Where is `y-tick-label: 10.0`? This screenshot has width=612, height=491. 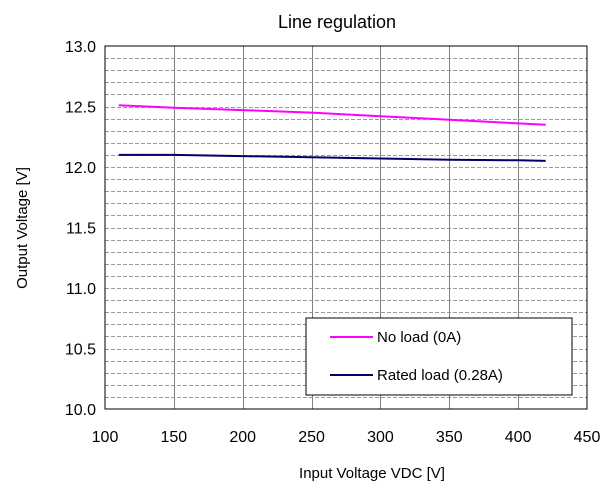 y-tick-label: 10.0 is located at coordinates (80, 410).